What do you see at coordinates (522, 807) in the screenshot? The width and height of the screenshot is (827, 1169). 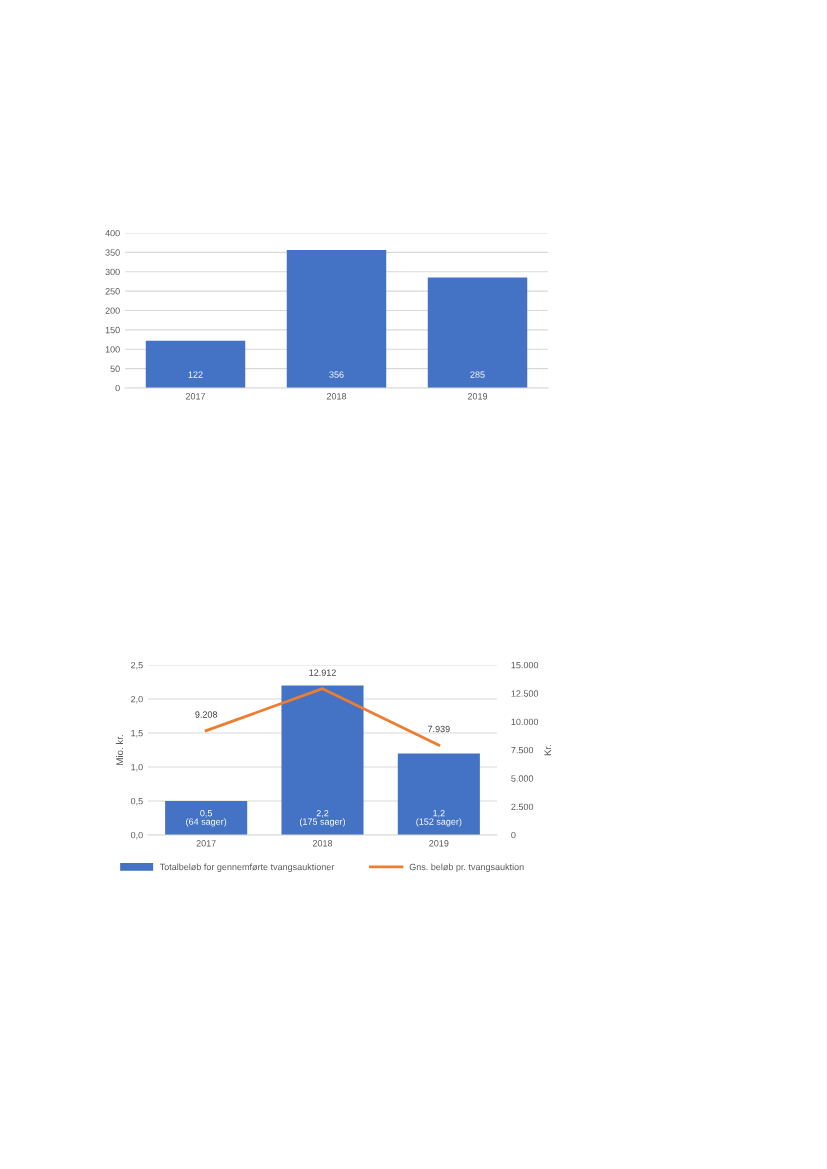 I see `y2-tick-label: 2.500` at bounding box center [522, 807].